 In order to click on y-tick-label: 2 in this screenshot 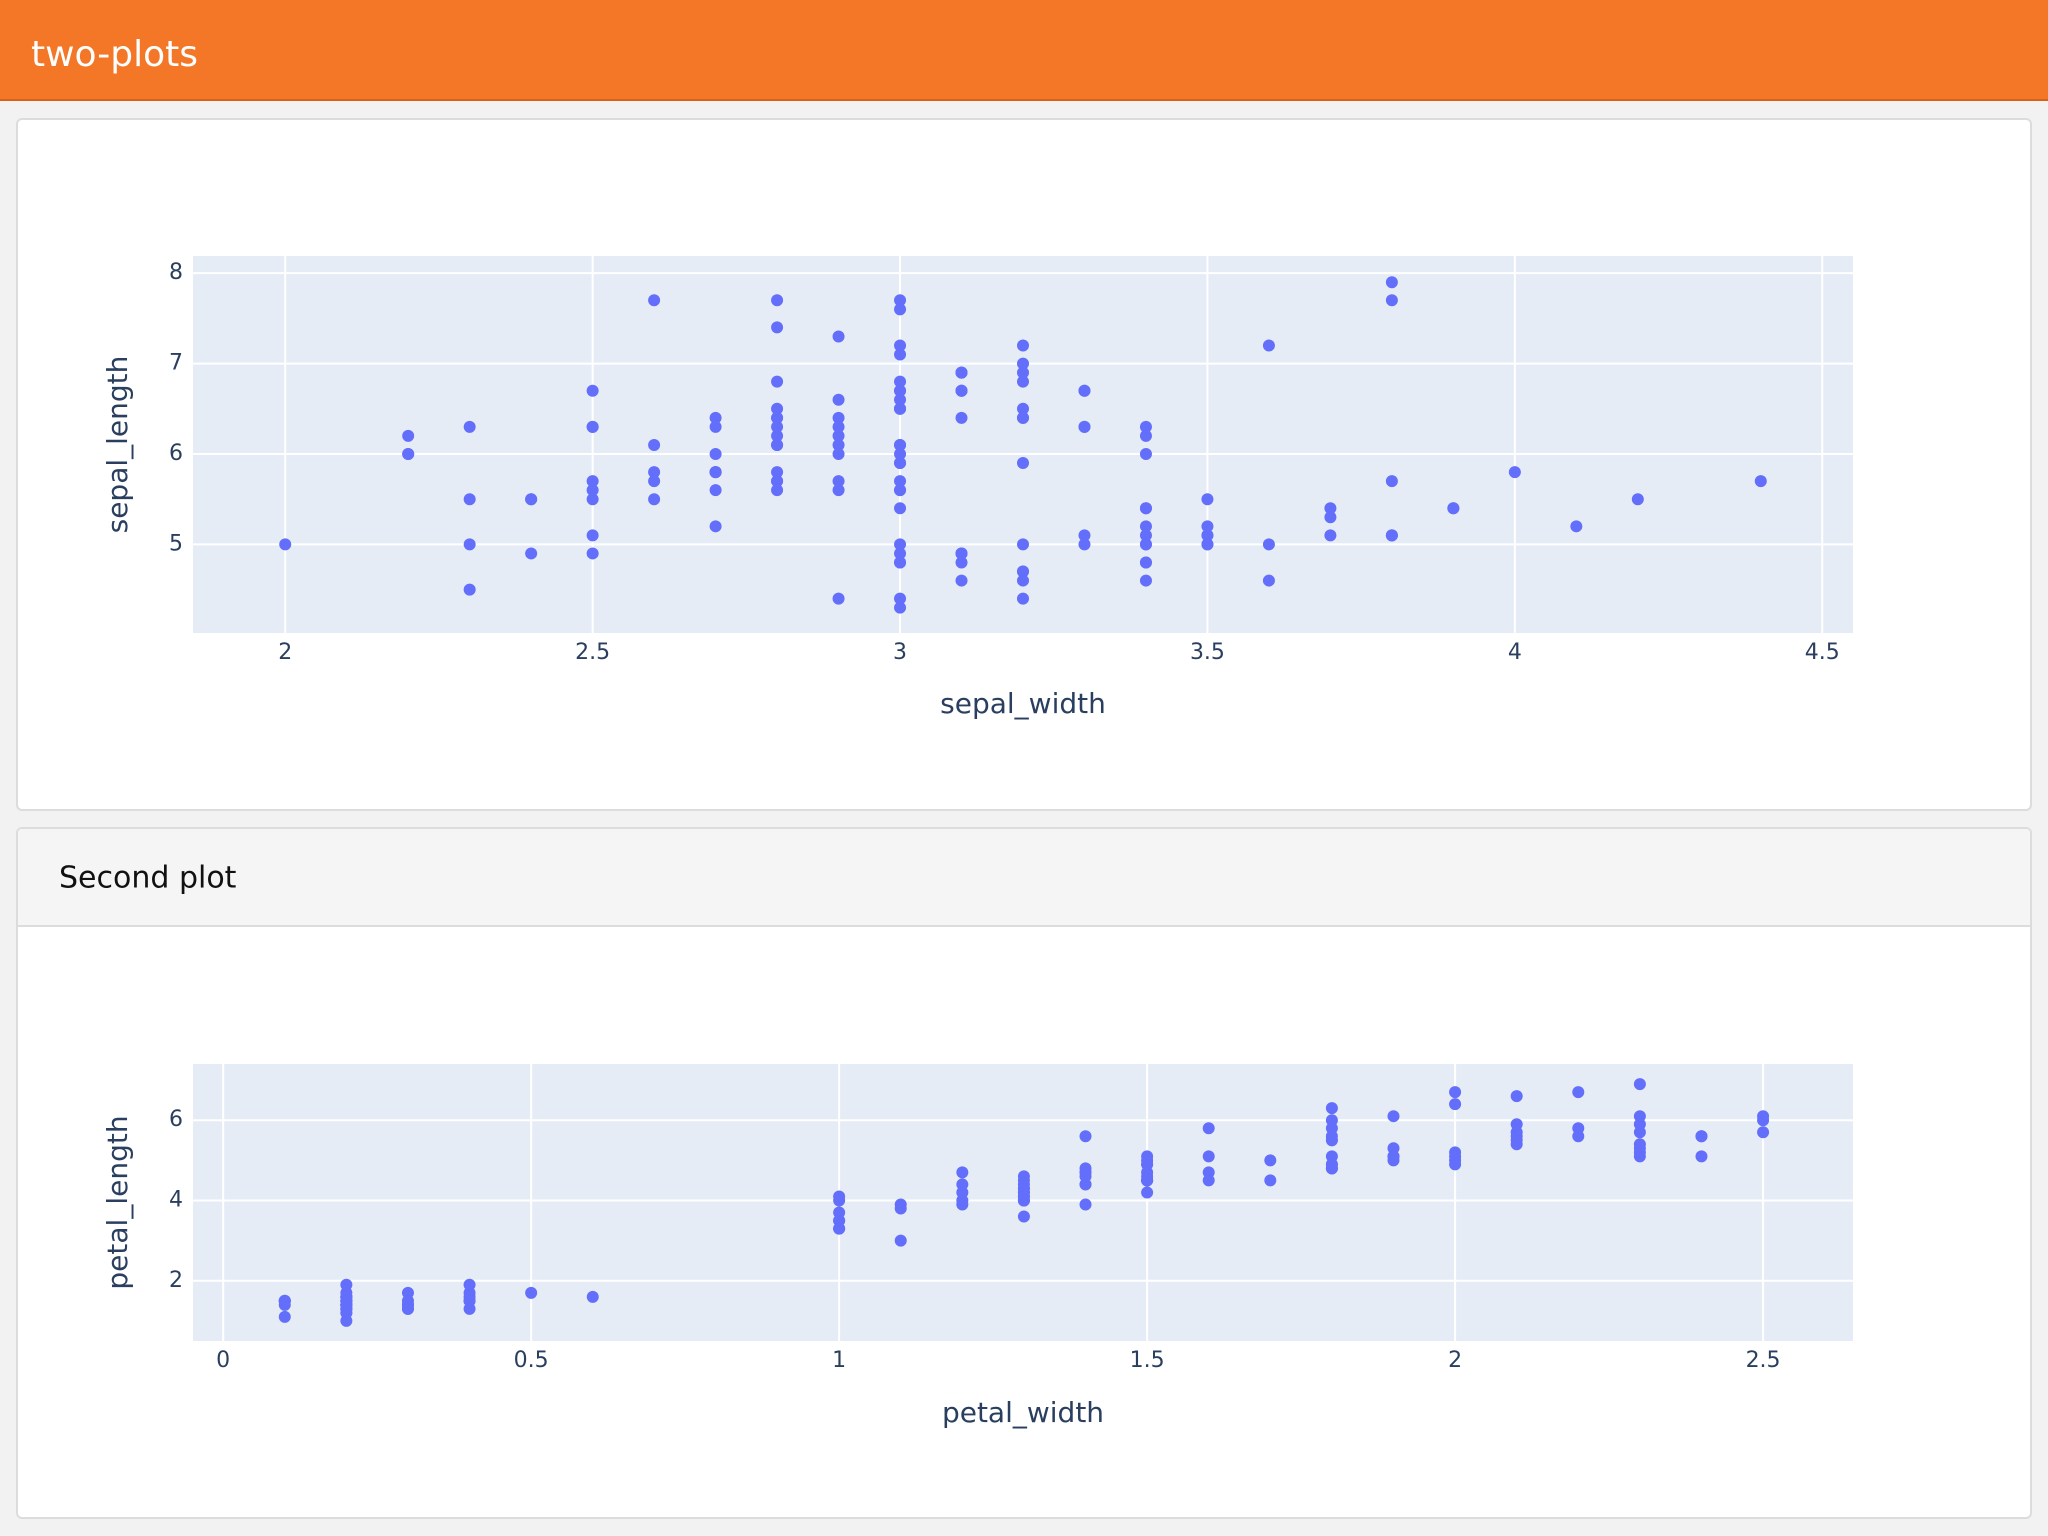, I will do `click(176, 1280)`.